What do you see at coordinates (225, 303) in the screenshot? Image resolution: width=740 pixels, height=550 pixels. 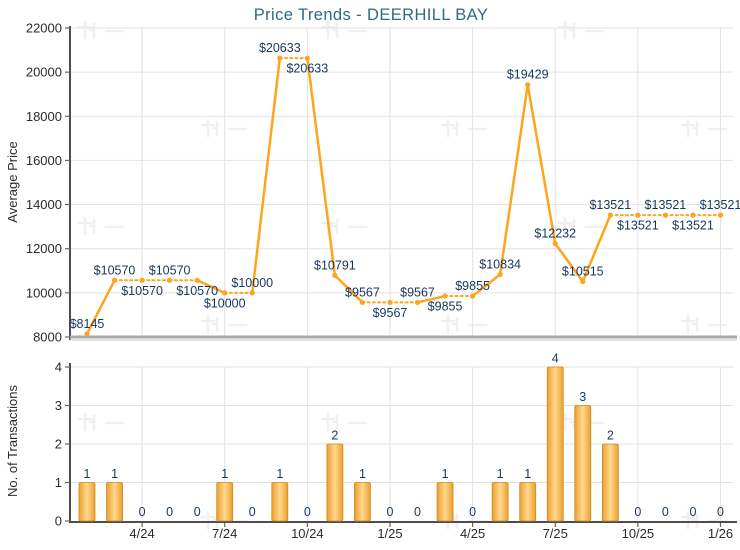 I see `price-point-label: $10000` at bounding box center [225, 303].